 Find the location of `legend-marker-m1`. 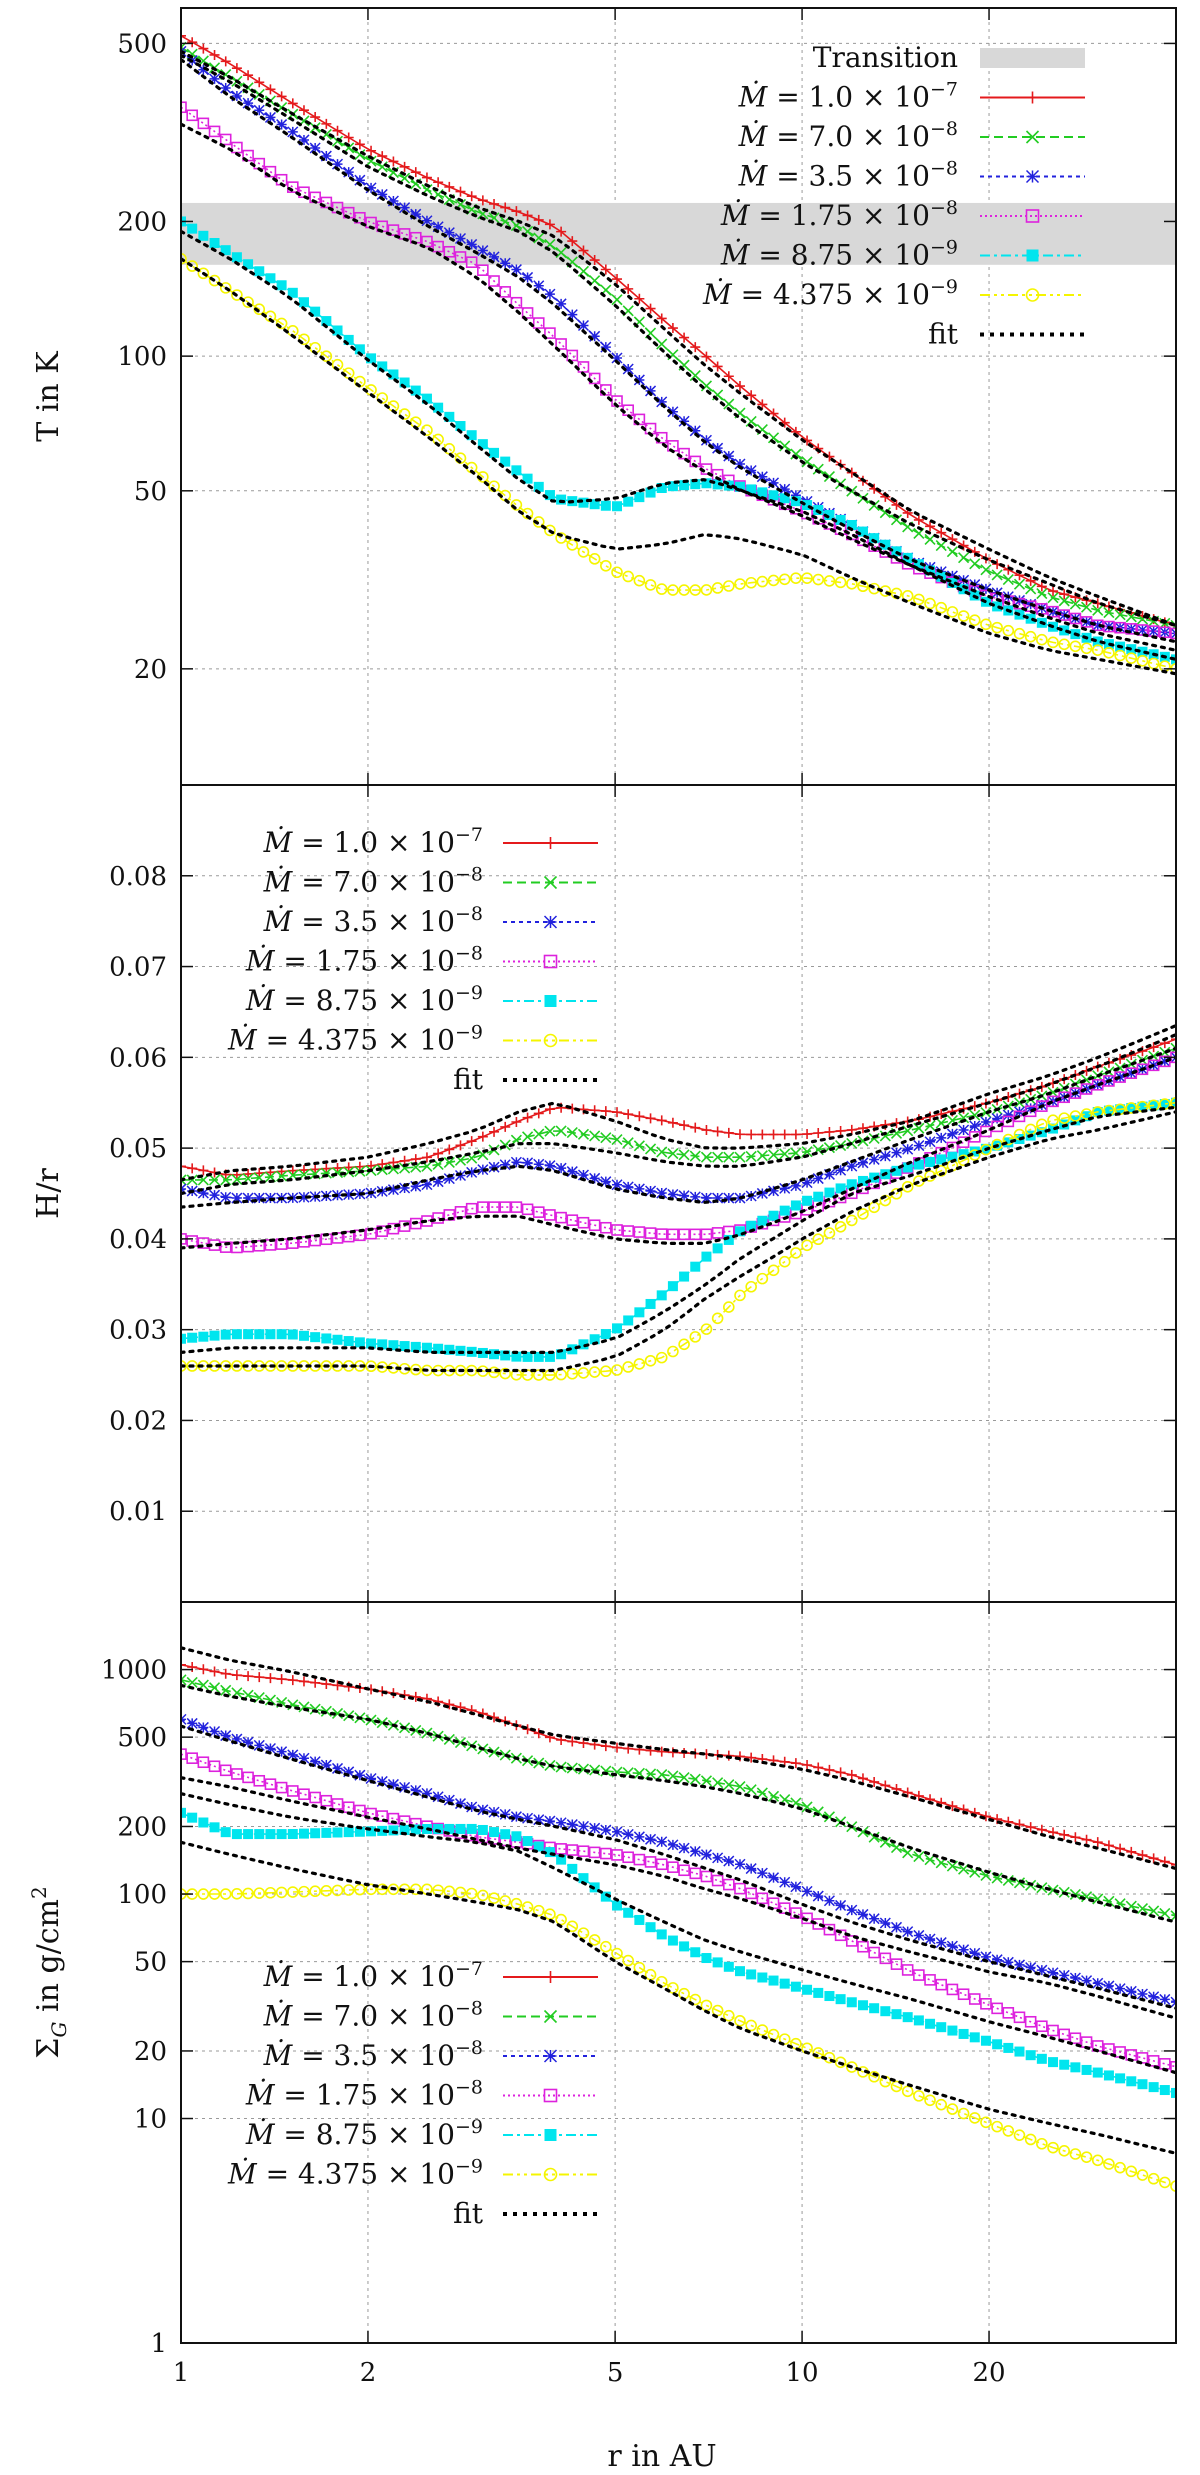

legend-marker-m1 is located at coordinates (1032, 97).